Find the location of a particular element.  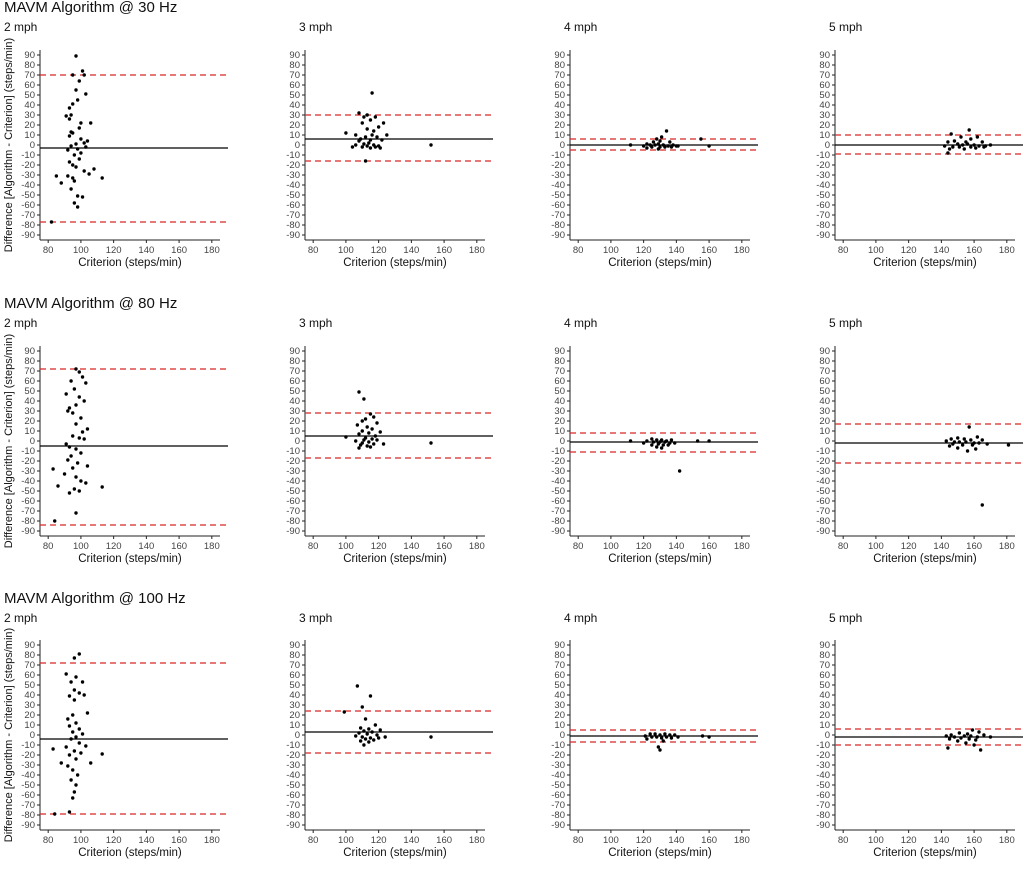

y-tick-label: -80 is located at coordinates (293, 521).